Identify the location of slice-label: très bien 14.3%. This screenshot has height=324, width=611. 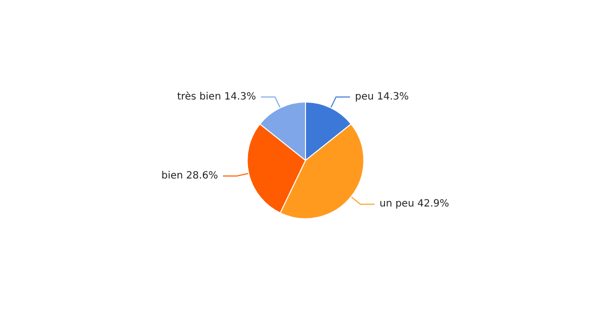
(216, 97).